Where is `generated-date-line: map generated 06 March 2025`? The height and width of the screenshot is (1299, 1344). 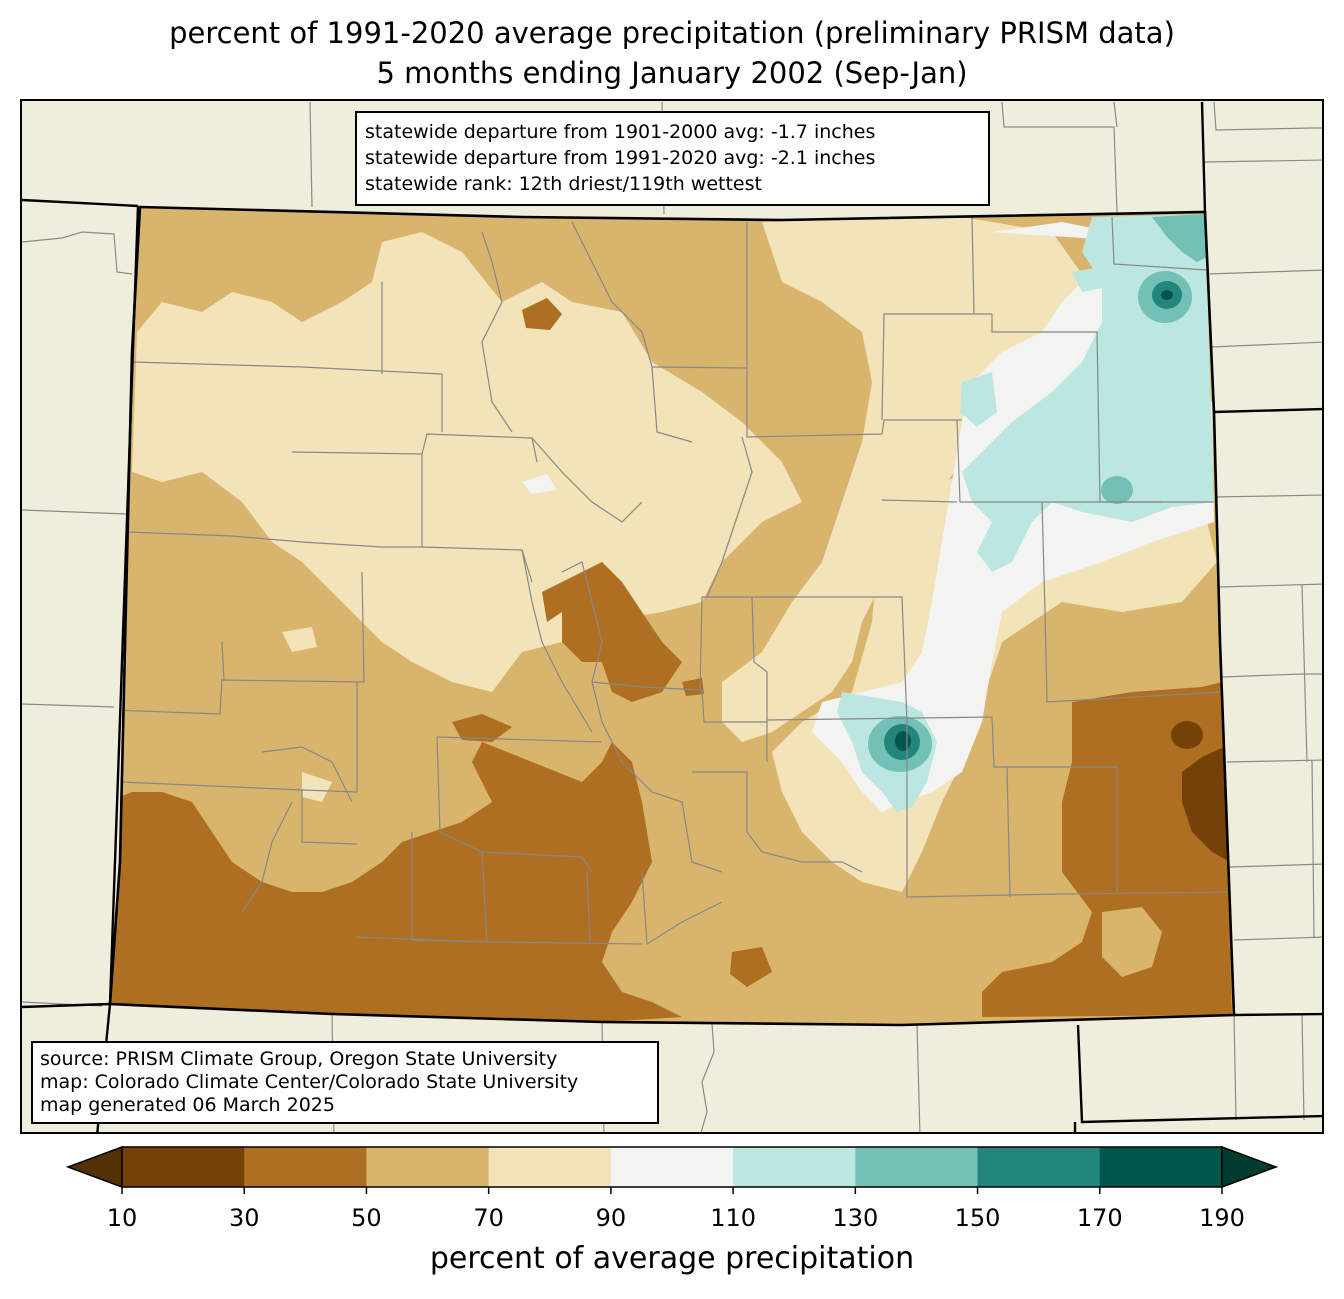
generated-date-line: map generated 06 March 2025 is located at coordinates (187, 1105).